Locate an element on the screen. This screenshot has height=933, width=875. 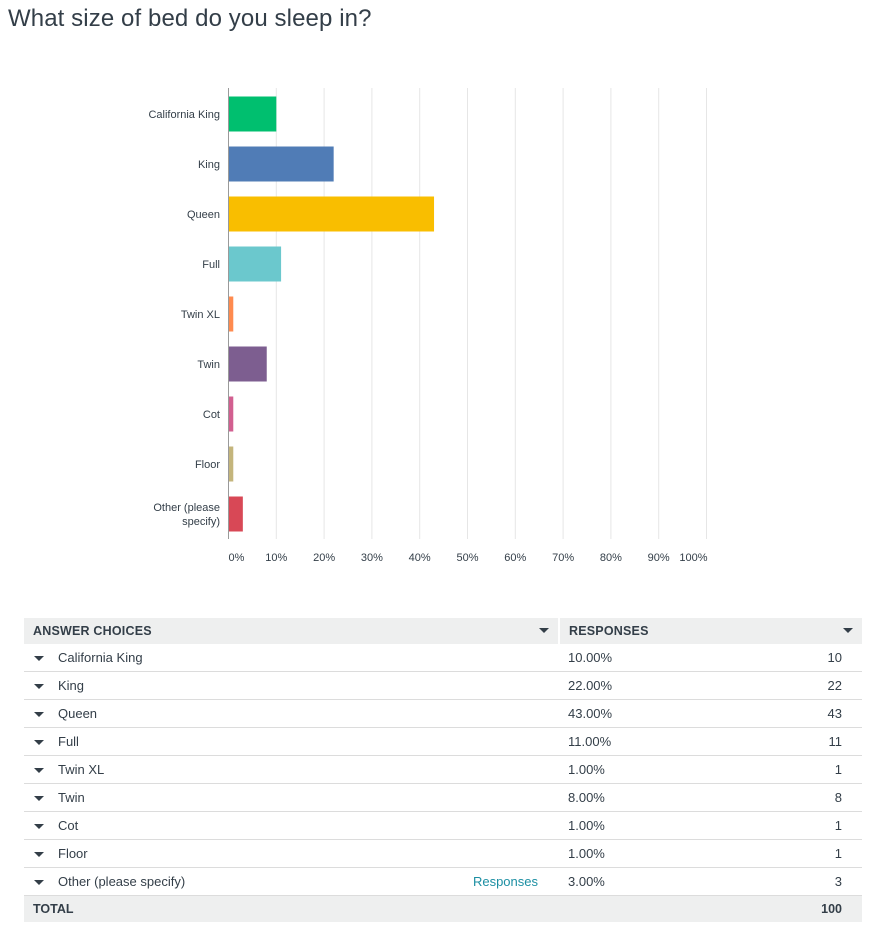
category-label: Queen is located at coordinates (203, 215).